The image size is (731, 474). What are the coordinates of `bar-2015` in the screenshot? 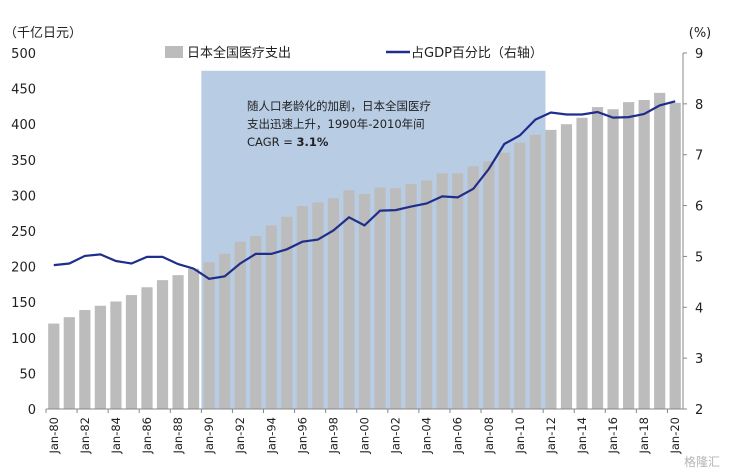 It's located at (597, 258).